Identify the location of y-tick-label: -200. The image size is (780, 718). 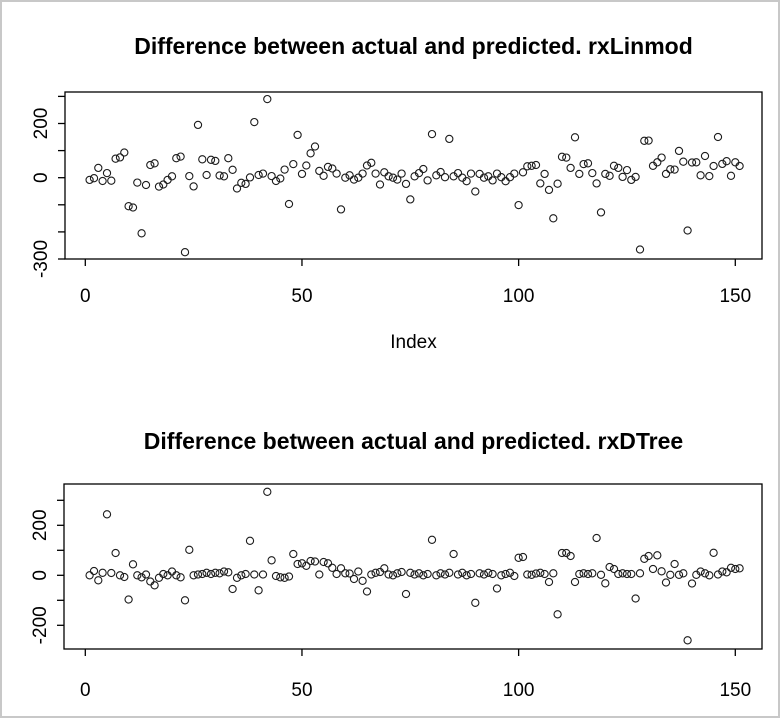
(40, 625).